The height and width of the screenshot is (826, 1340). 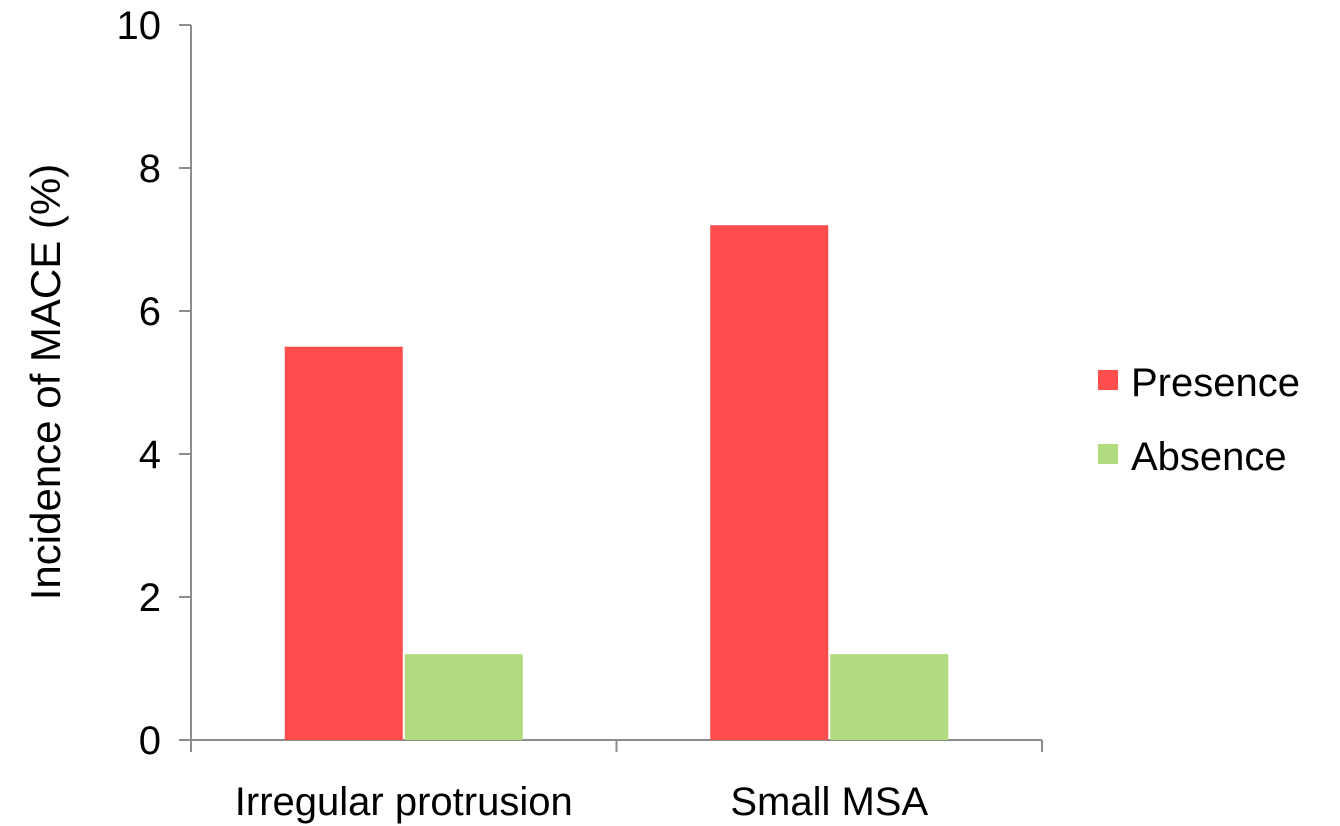 What do you see at coordinates (150, 312) in the screenshot?
I see `y-tick-label: 6` at bounding box center [150, 312].